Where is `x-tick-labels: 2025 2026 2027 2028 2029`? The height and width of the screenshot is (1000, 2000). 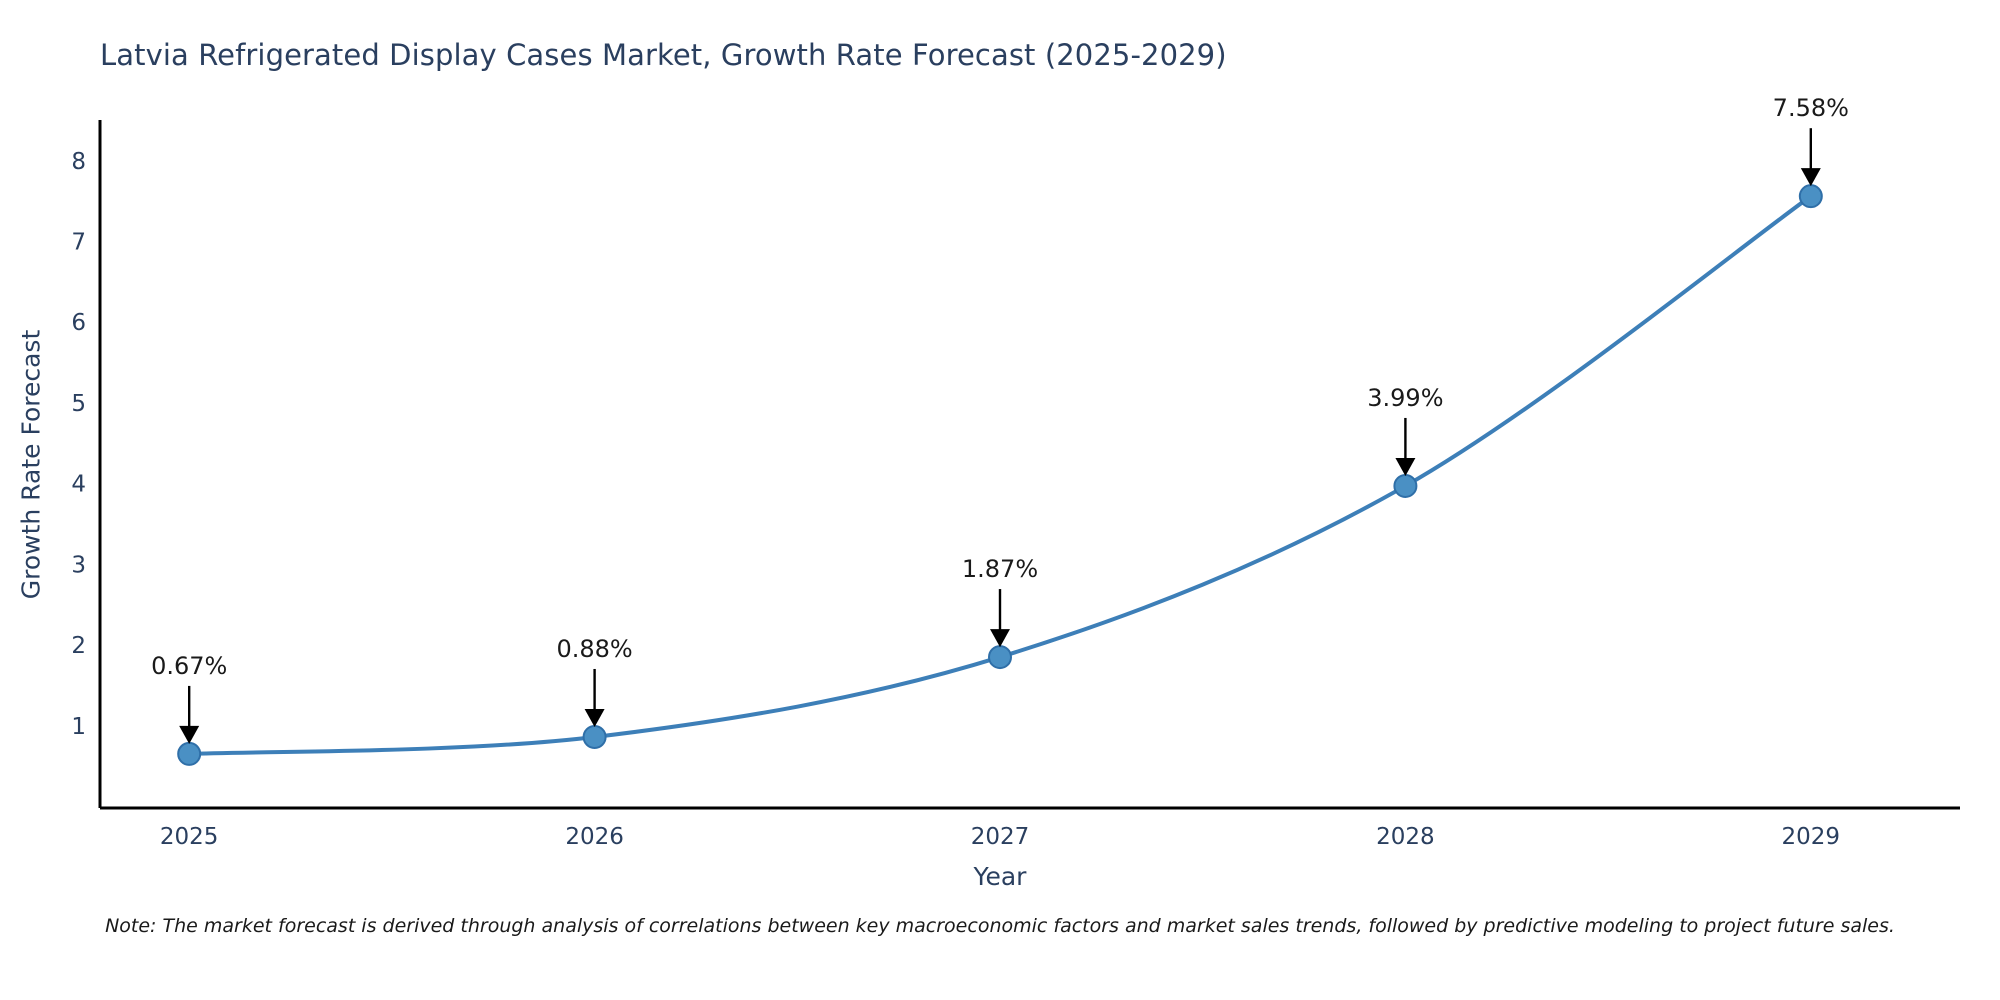
x-tick-labels: 2025 2026 2027 2028 2029 is located at coordinates (1000, 837).